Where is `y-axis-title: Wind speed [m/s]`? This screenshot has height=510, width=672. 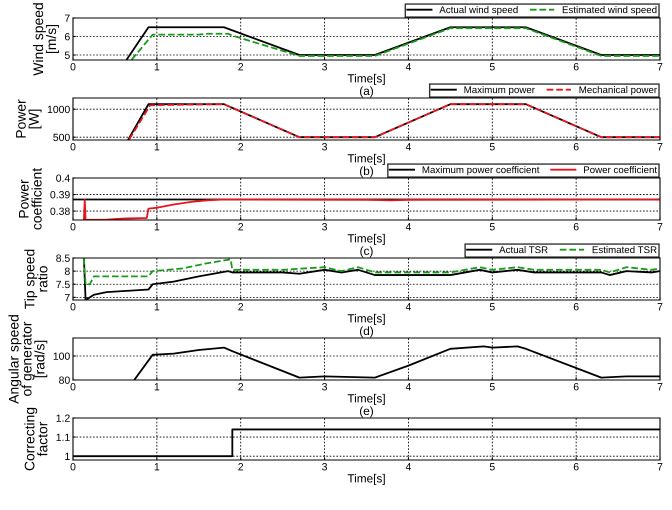 y-axis-title: Wind speed [m/s] is located at coordinates (45, 39).